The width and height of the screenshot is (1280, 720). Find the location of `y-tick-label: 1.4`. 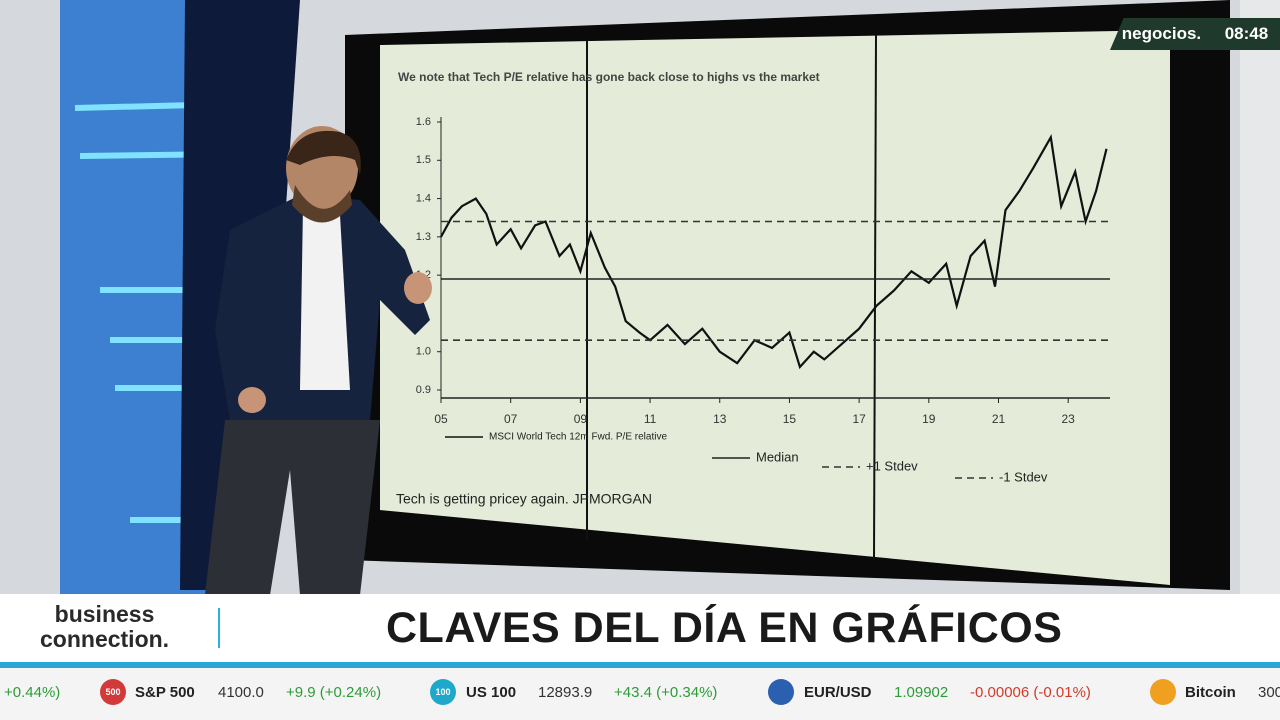

y-tick-label: 1.4 is located at coordinates (423, 198).